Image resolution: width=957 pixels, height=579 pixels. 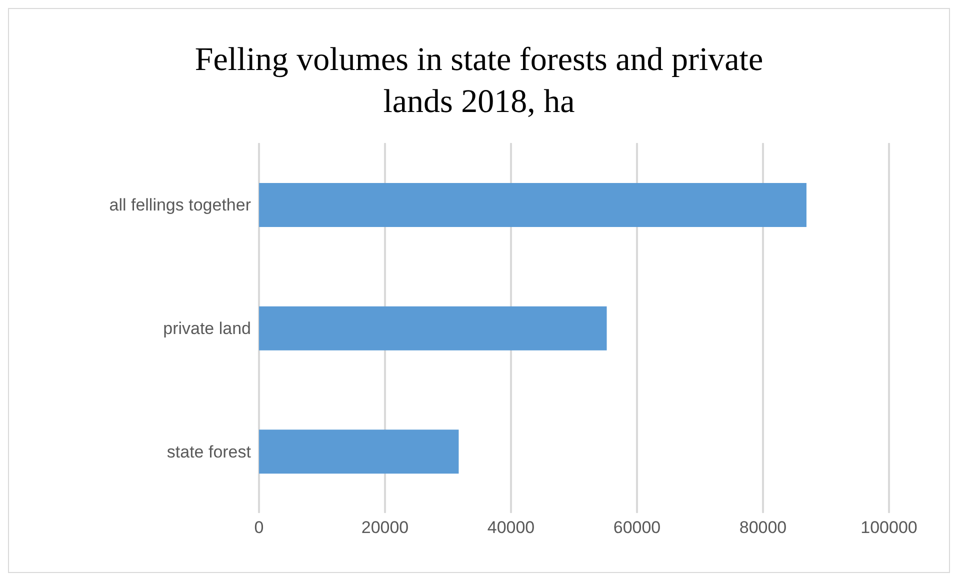 What do you see at coordinates (385, 528) in the screenshot?
I see `x-tick-label: 20000` at bounding box center [385, 528].